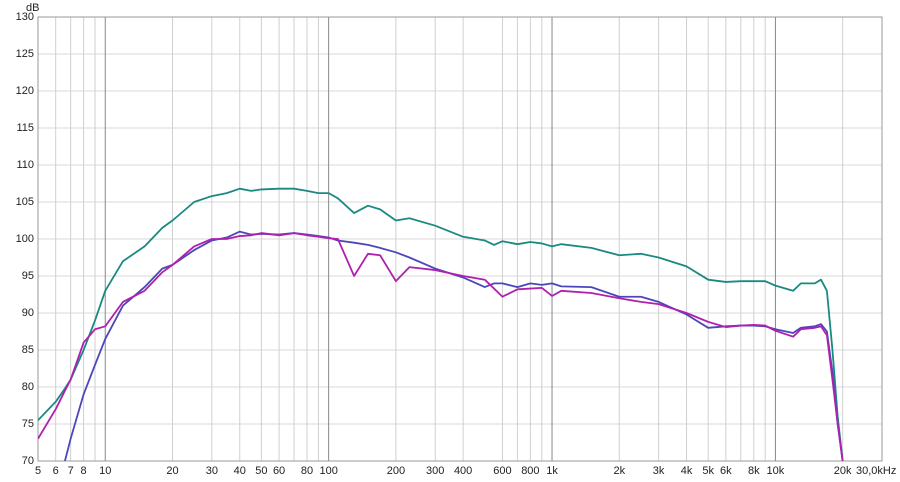  I want to click on x-tick-label: 80, so click(307, 471).